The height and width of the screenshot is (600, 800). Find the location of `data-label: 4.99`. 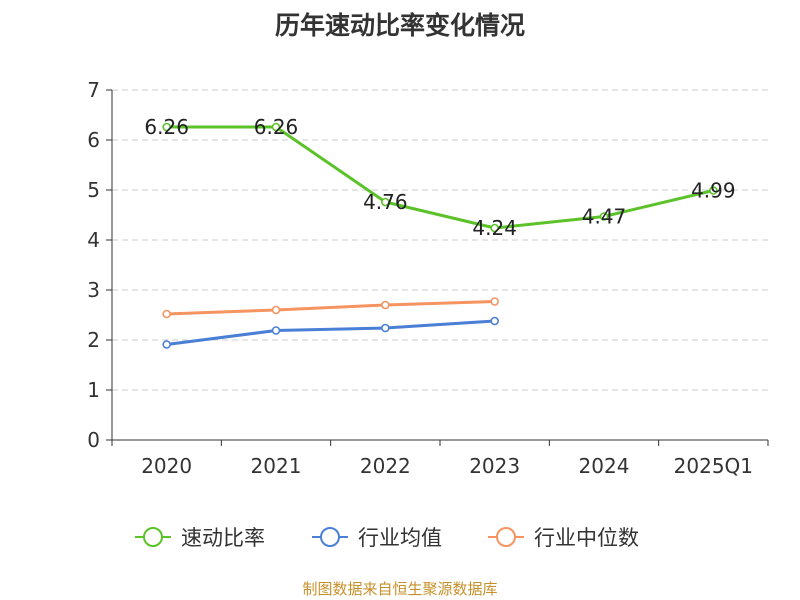

data-label: 4.99 is located at coordinates (713, 191).